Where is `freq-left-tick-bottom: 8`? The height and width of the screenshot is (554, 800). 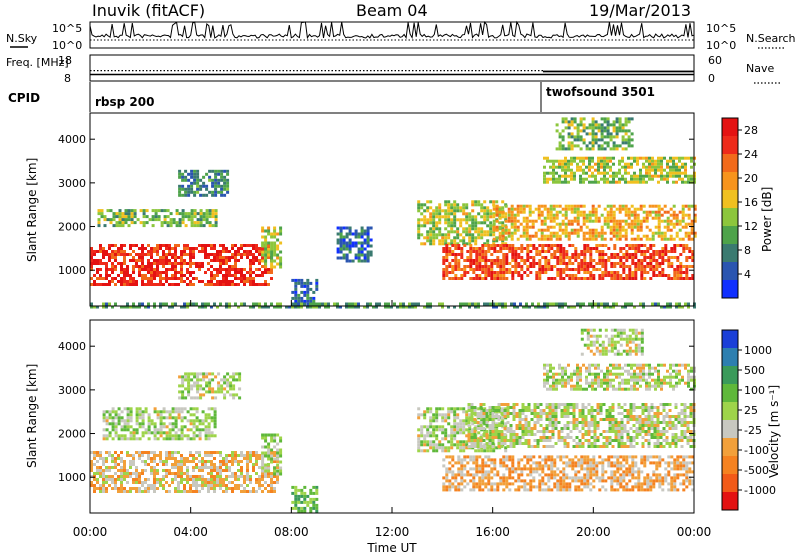
freq-left-tick-bottom: 8 is located at coordinates (67, 78).